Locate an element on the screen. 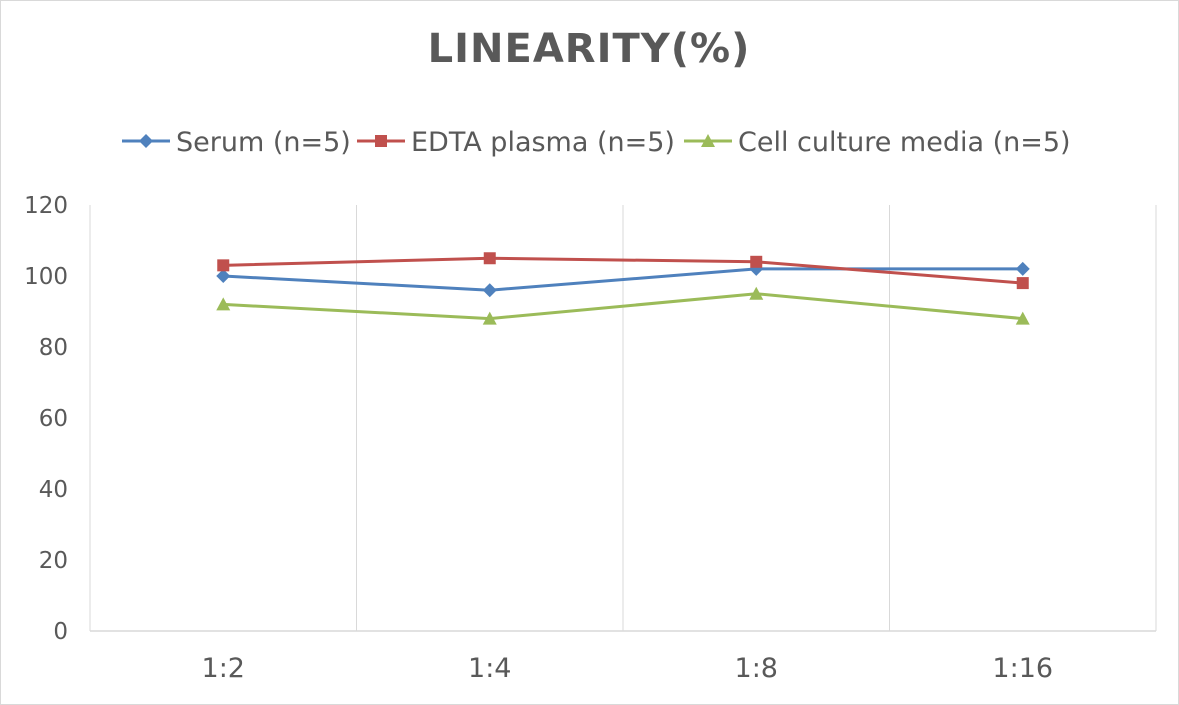  series-layer is located at coordinates (623, 288).